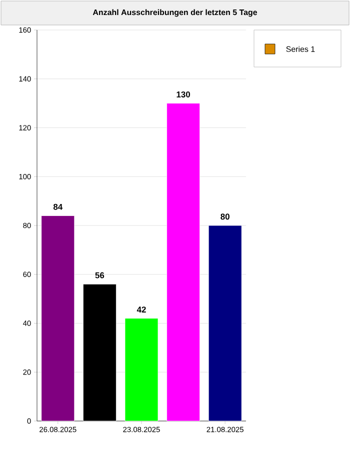  Describe the element at coordinates (225, 217) in the screenshot. I see `data-label: 80` at that location.